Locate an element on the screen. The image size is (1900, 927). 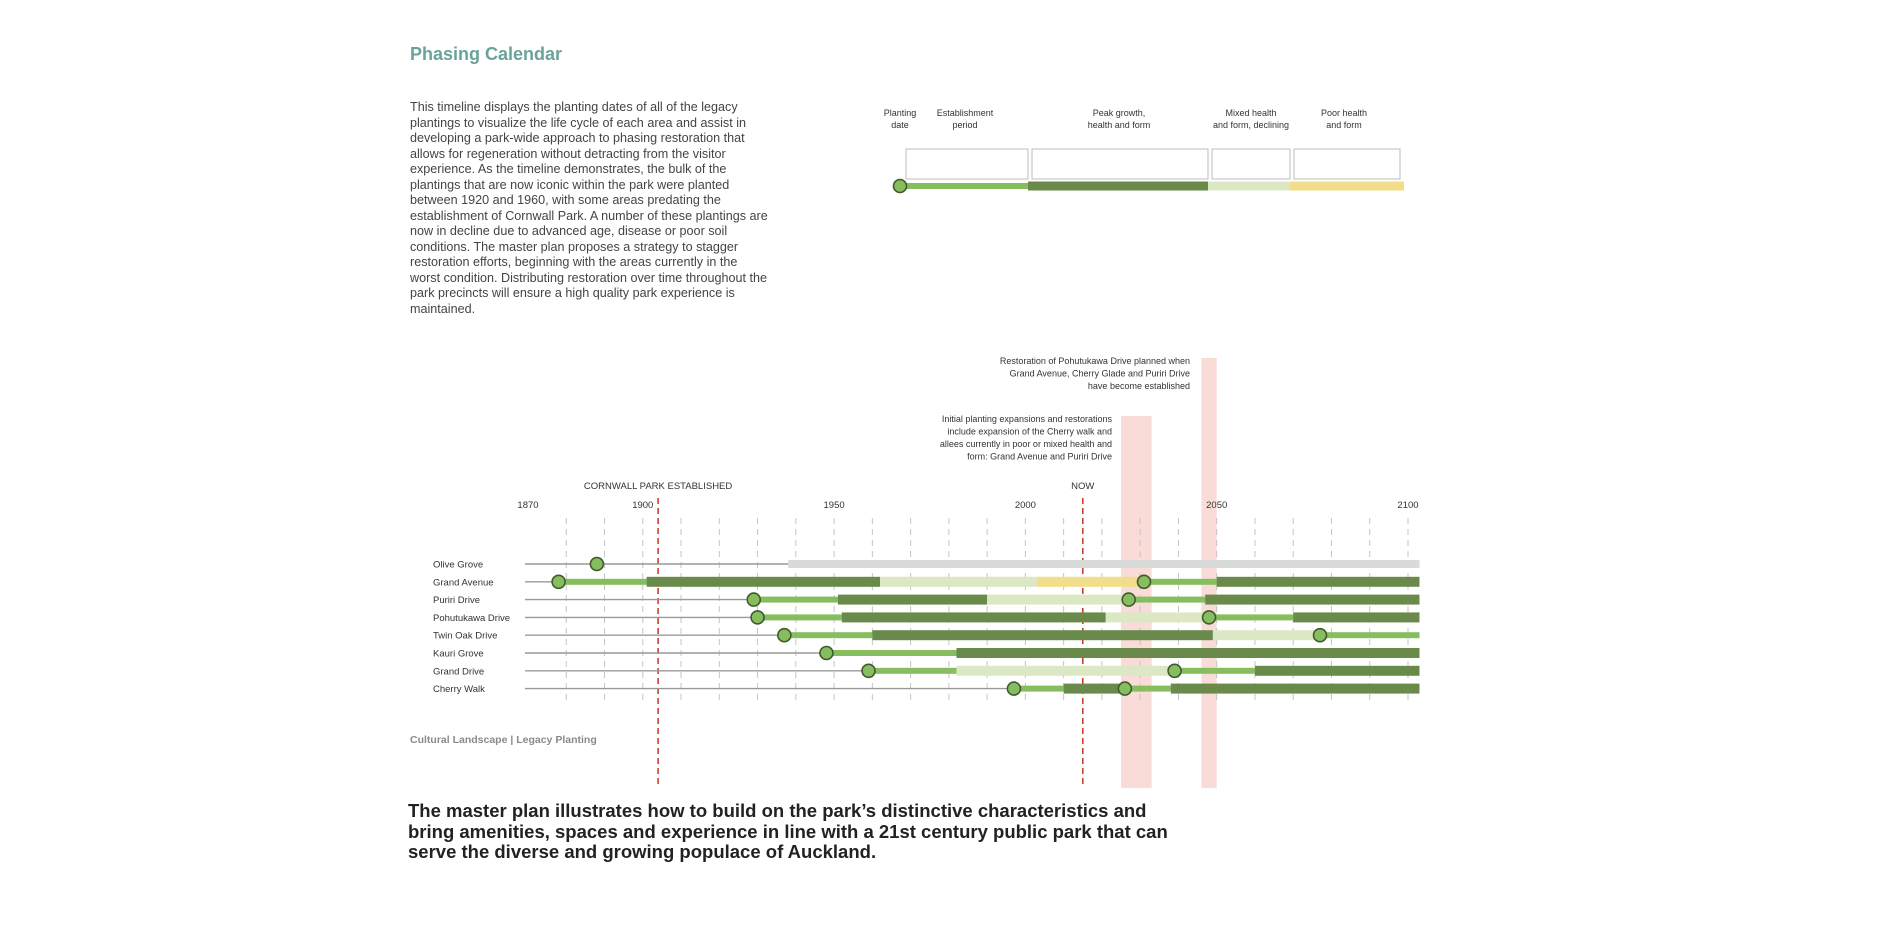
legend-label: and form is located at coordinates (1344, 125).